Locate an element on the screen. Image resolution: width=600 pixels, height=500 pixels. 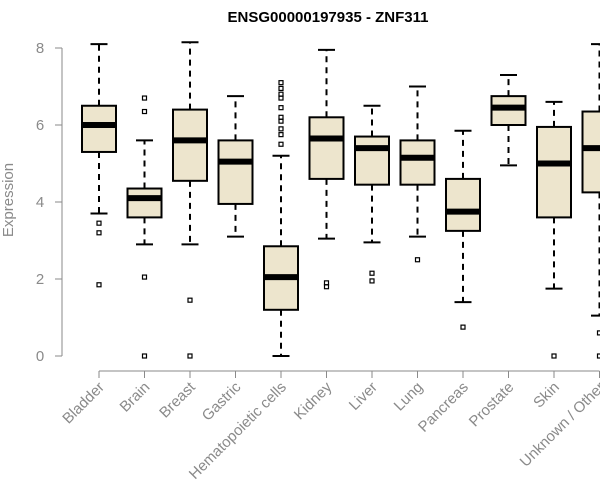
x-tick-label: Bladder is located at coordinates (83, 403).